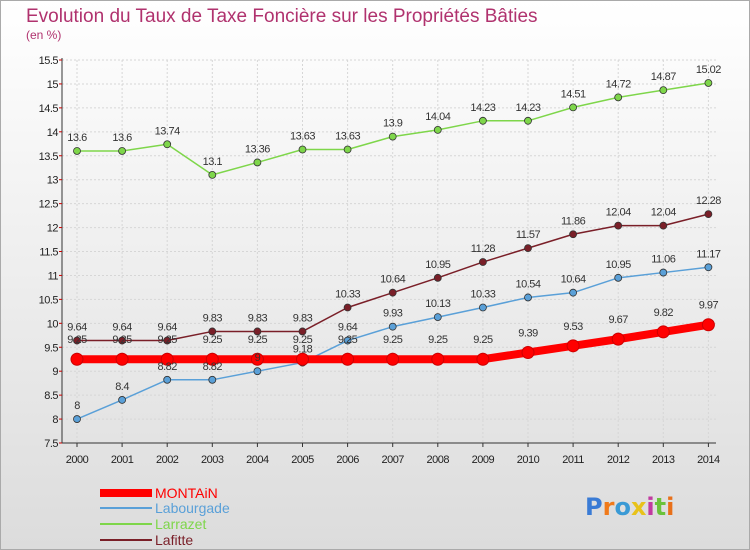  What do you see at coordinates (174, 540) in the screenshot?
I see `legend-label-lafitte: Lafitte` at bounding box center [174, 540].